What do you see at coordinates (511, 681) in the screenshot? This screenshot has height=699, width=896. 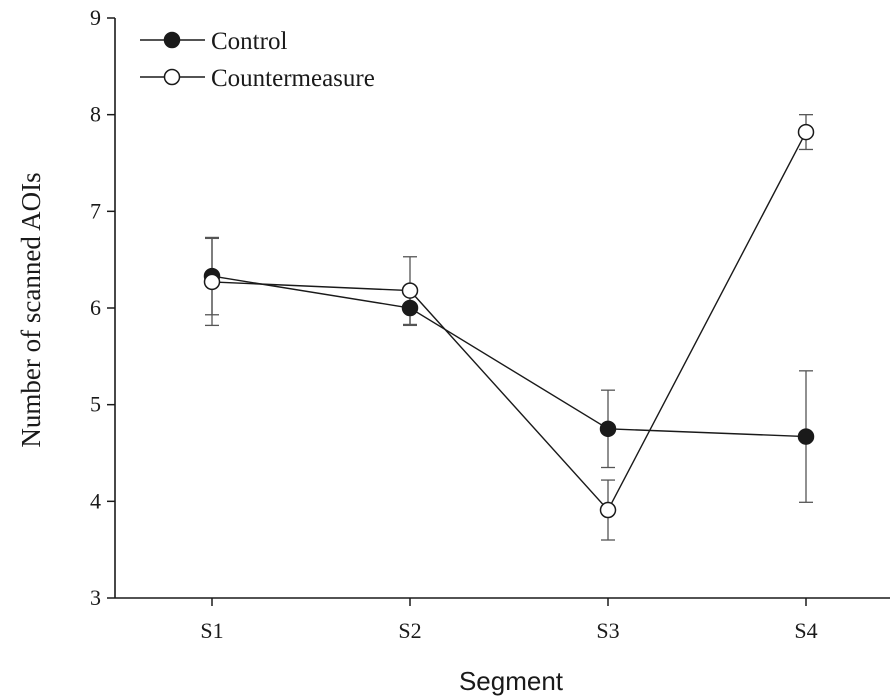 I see `x-axis-title: Segment` at bounding box center [511, 681].